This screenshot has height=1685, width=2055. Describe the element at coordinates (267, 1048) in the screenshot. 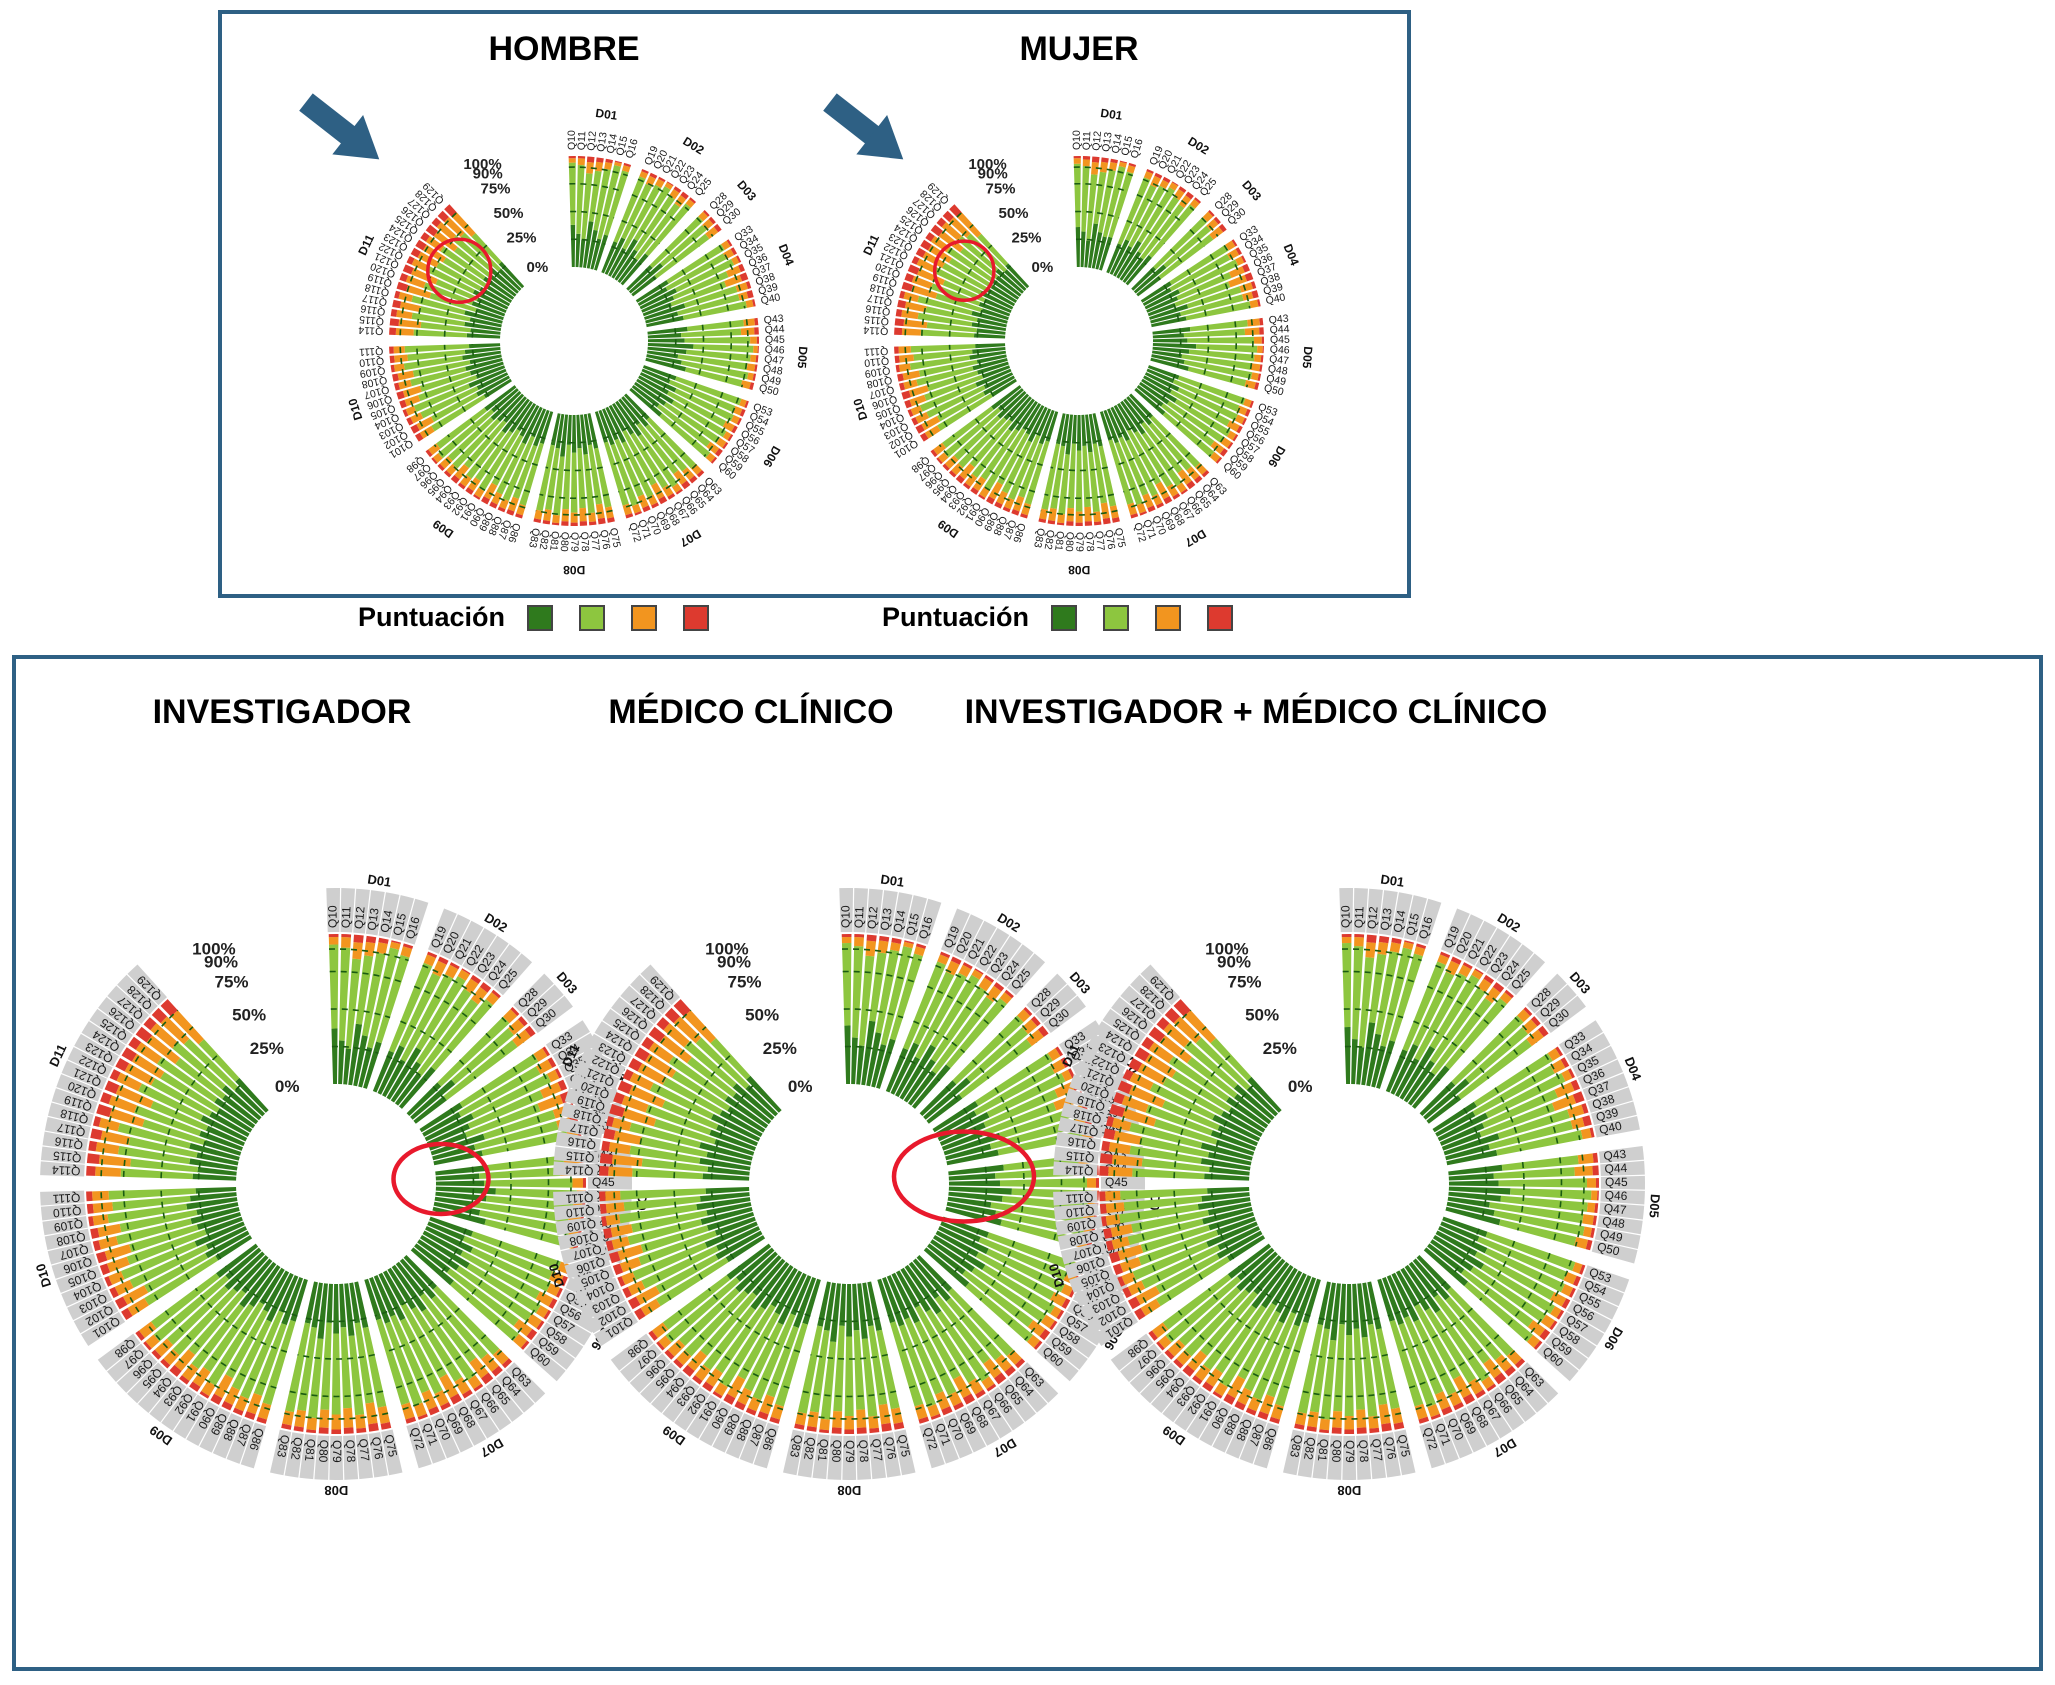

I see `radial-axis-tick: 25%` at that location.